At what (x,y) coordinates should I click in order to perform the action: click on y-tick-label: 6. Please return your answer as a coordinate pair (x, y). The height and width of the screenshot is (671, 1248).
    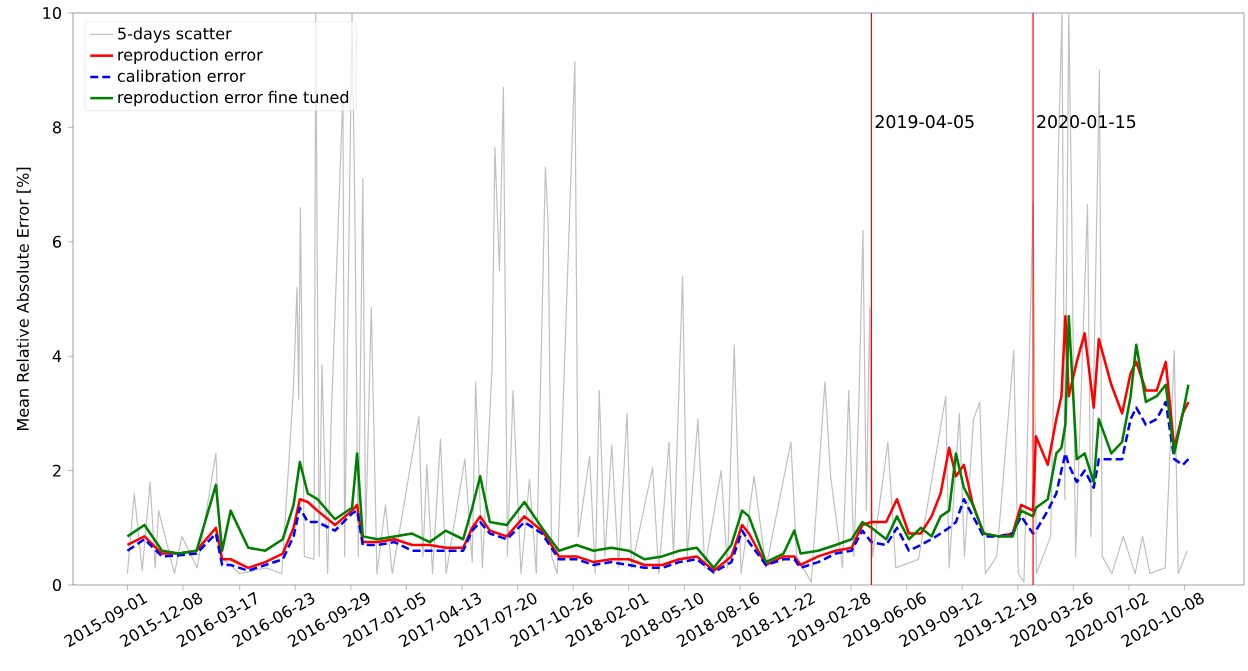
    Looking at the image, I should click on (57, 241).